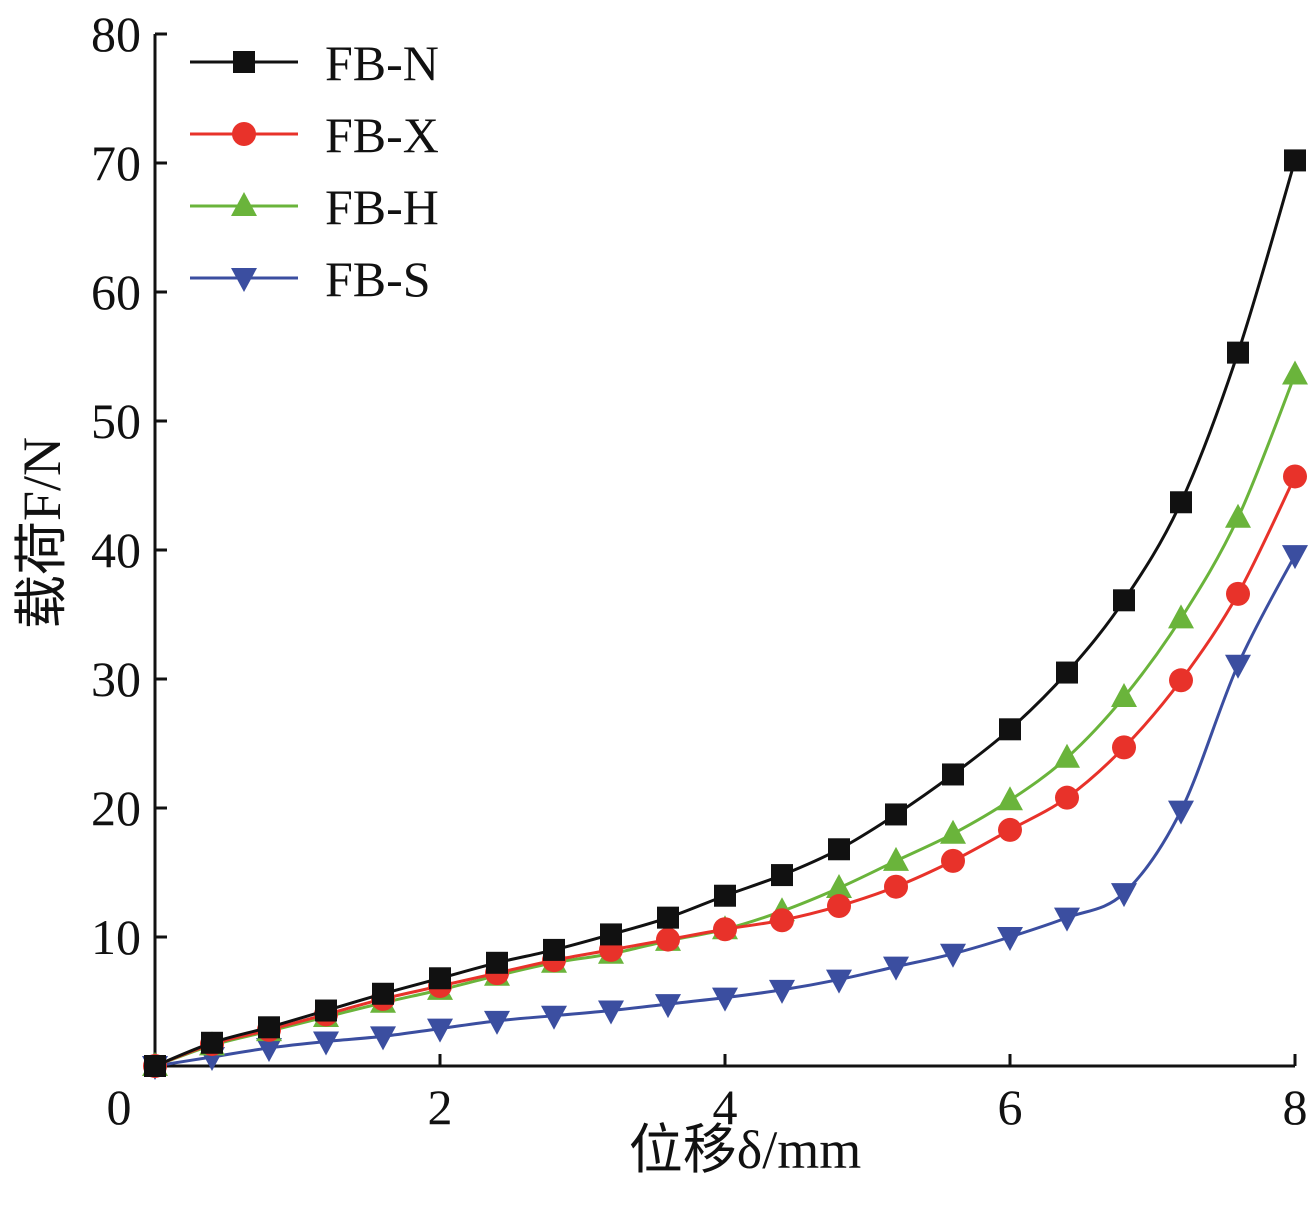 This screenshot has height=1214, width=1311. I want to click on legend-item-fb-h: FB-H, so click(314, 207).